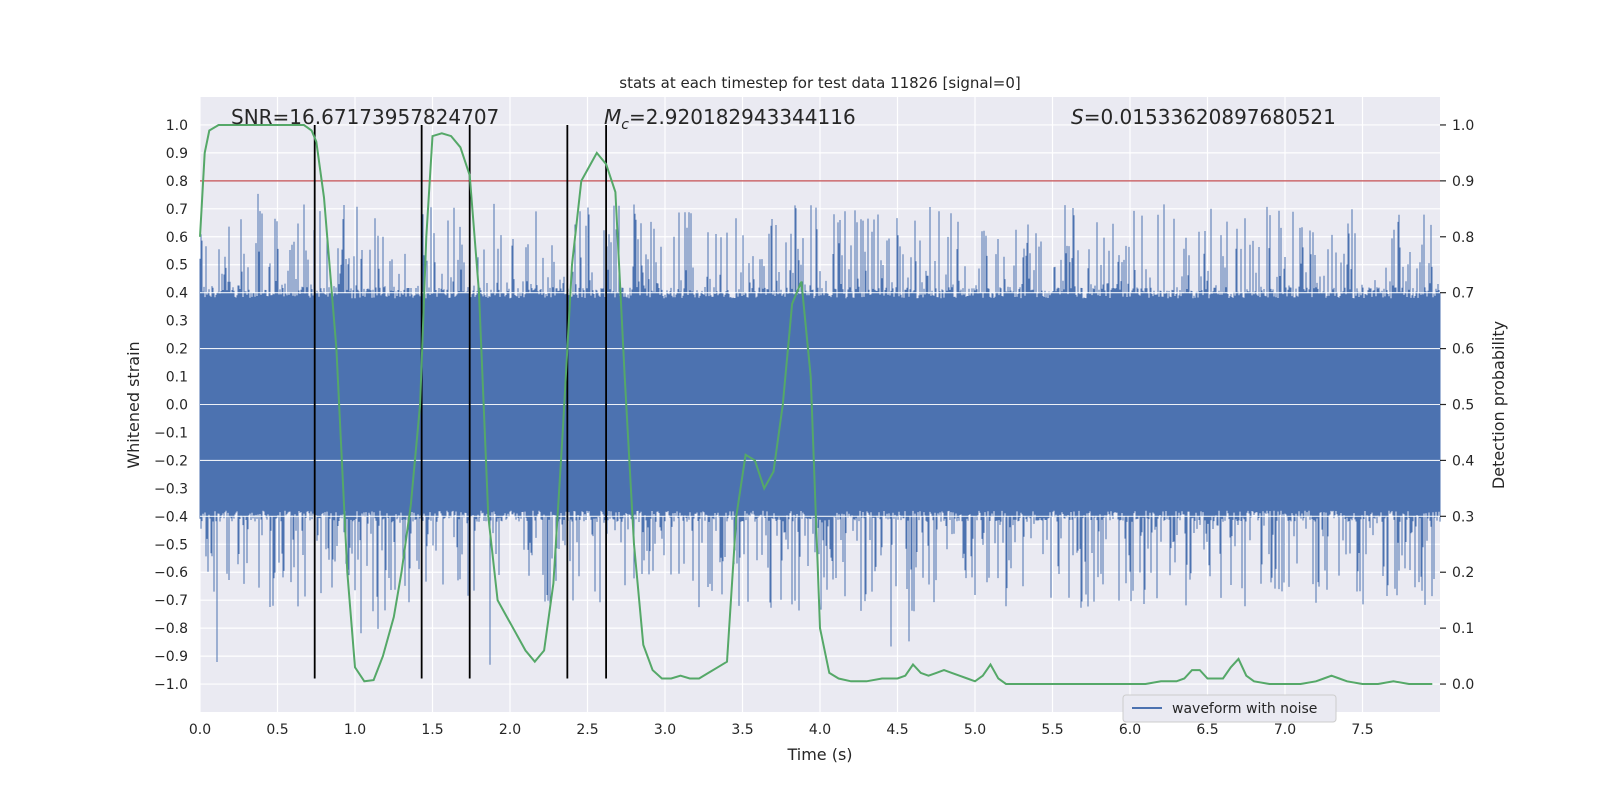  Describe the element at coordinates (171, 601) in the screenshot. I see `y-tick-label-3: −0.7` at that location.